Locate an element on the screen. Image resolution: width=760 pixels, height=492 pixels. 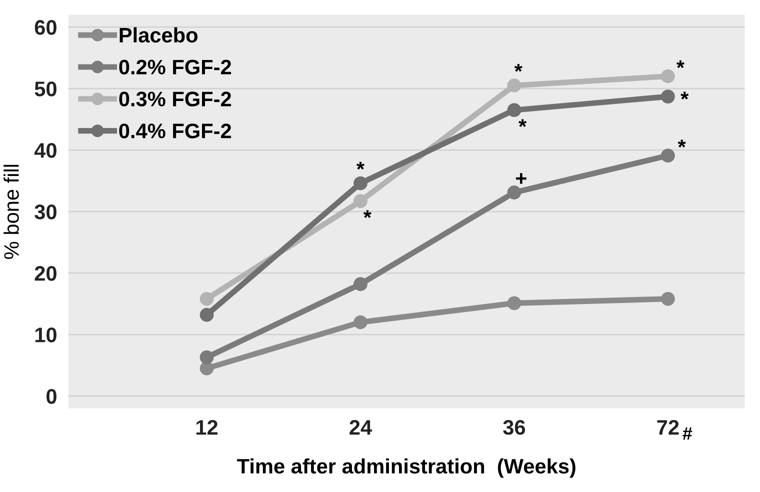
x-tick-label: 36 is located at coordinates (514, 427).